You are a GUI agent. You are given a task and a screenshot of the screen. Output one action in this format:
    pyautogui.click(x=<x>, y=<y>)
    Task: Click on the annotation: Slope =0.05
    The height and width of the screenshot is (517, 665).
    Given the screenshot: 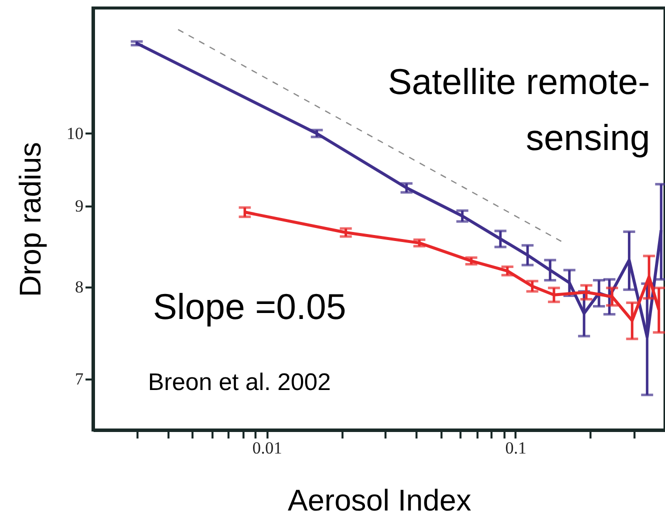 What is the action you would take?
    pyautogui.click(x=249, y=306)
    